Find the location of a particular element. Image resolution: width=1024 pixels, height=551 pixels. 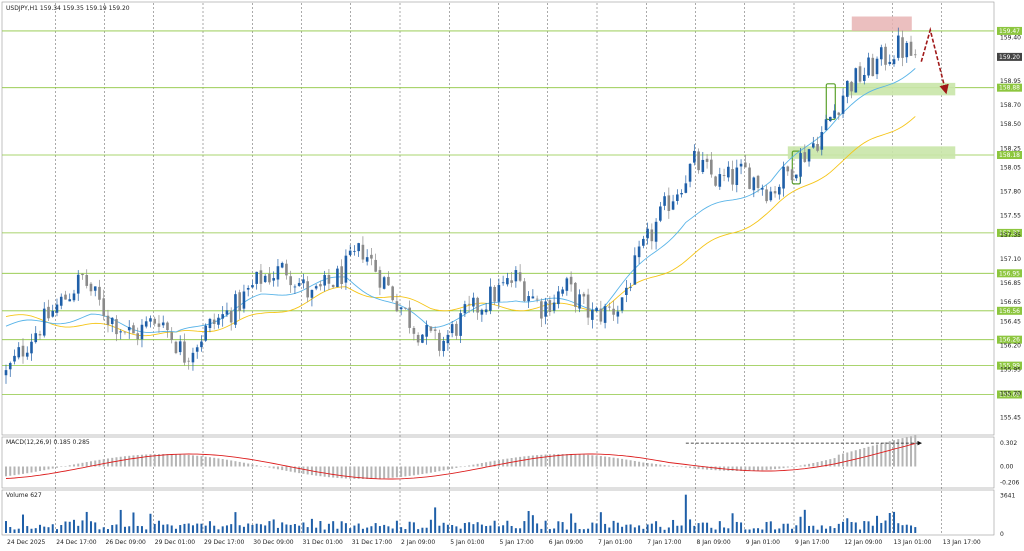

y-tick-label: 158.70 is located at coordinates (1010, 105).